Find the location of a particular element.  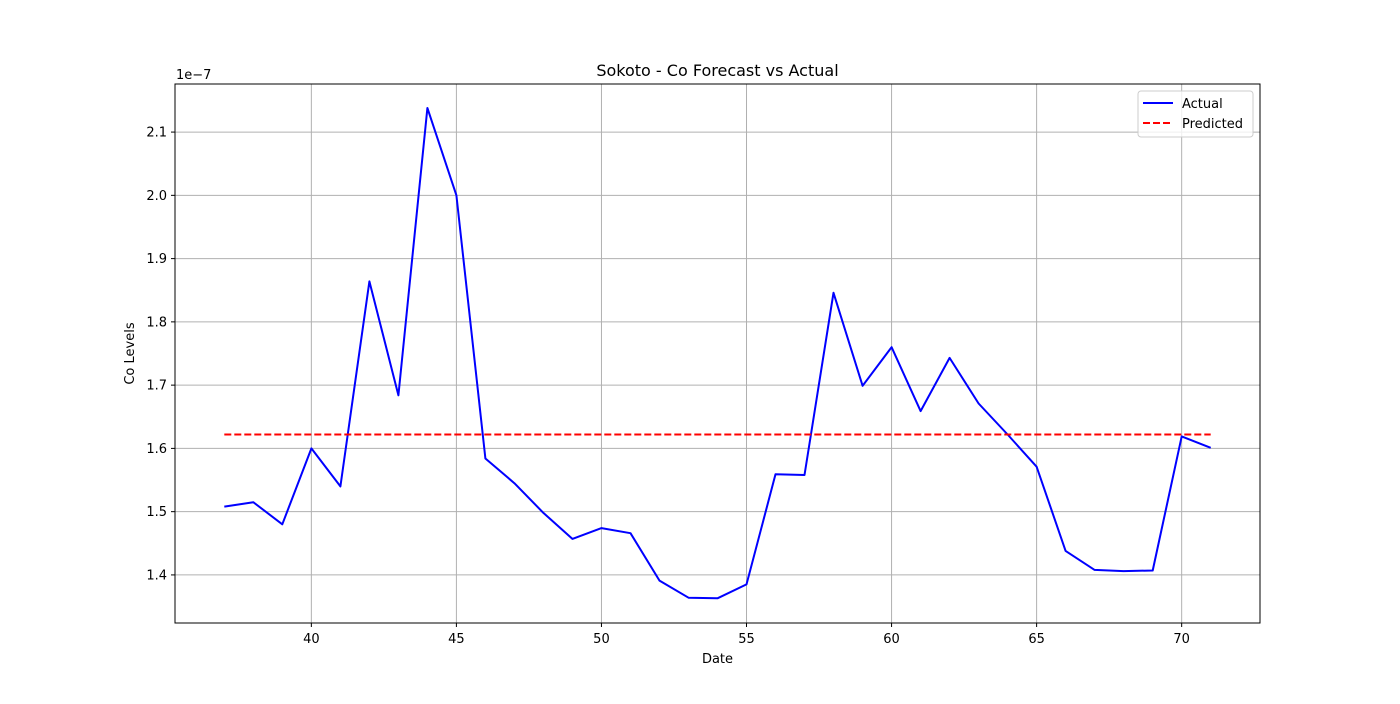

legend-label-actual: Actual is located at coordinates (1202, 104).